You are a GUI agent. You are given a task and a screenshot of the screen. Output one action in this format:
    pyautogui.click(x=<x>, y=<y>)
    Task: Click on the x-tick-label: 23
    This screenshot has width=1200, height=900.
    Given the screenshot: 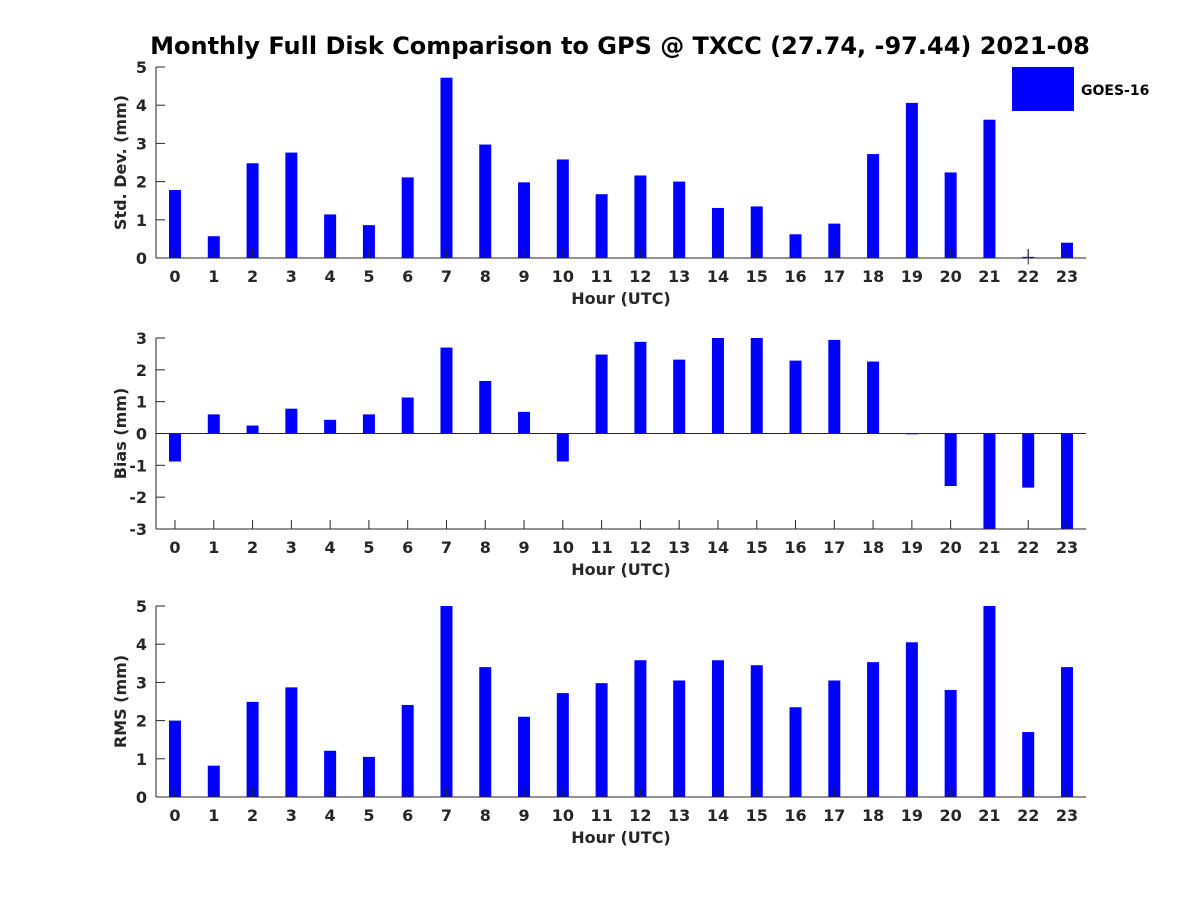 What is the action you would take?
    pyautogui.click(x=1067, y=276)
    